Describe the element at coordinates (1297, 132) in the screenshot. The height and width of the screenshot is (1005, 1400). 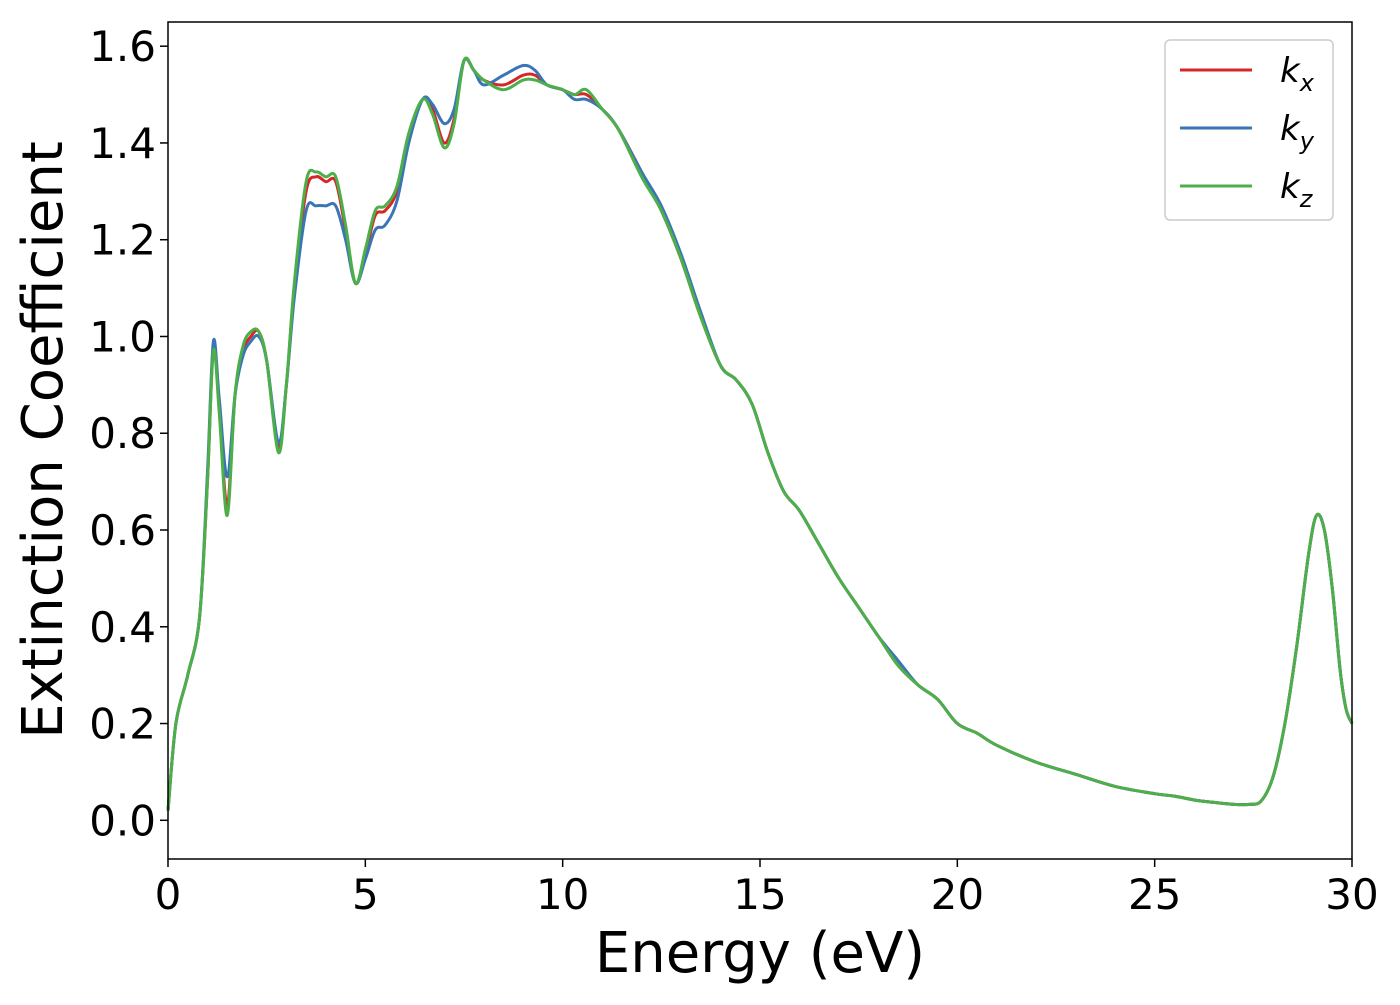
I see `legend-label-y: ky` at that location.